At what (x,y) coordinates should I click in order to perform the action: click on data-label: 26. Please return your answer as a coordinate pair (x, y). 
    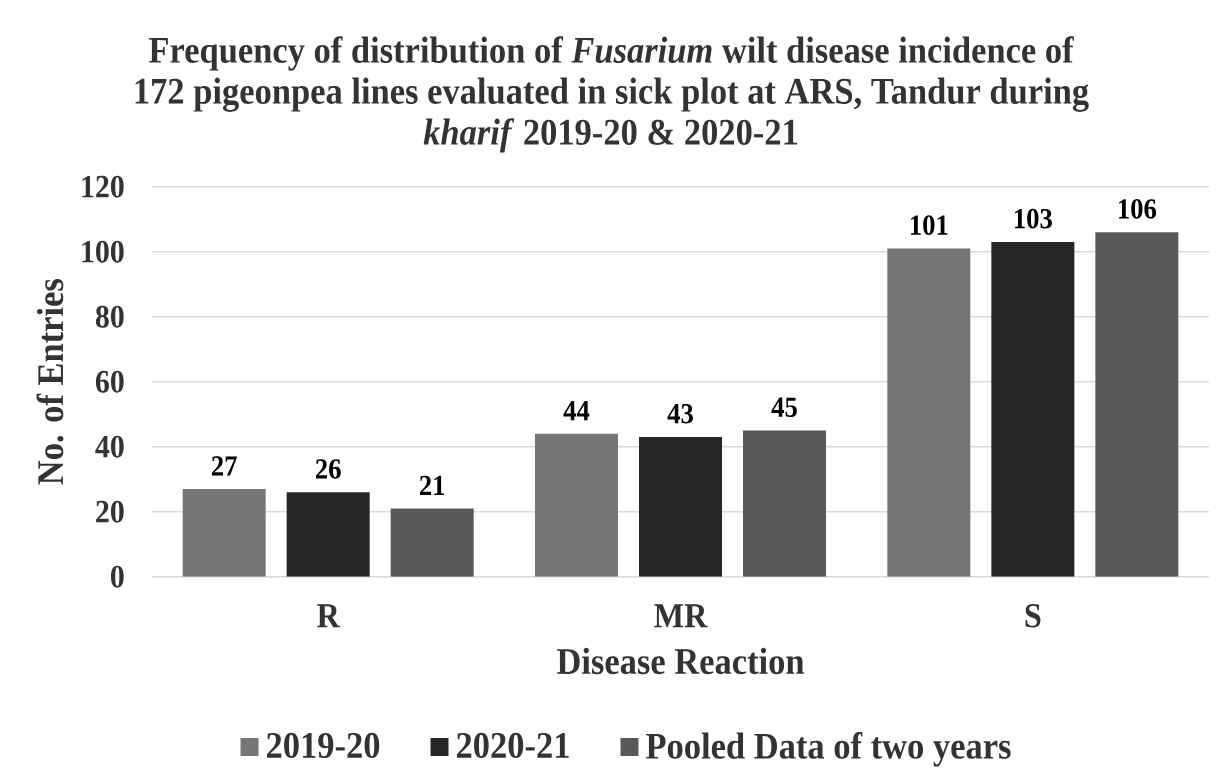
    Looking at the image, I should click on (328, 469).